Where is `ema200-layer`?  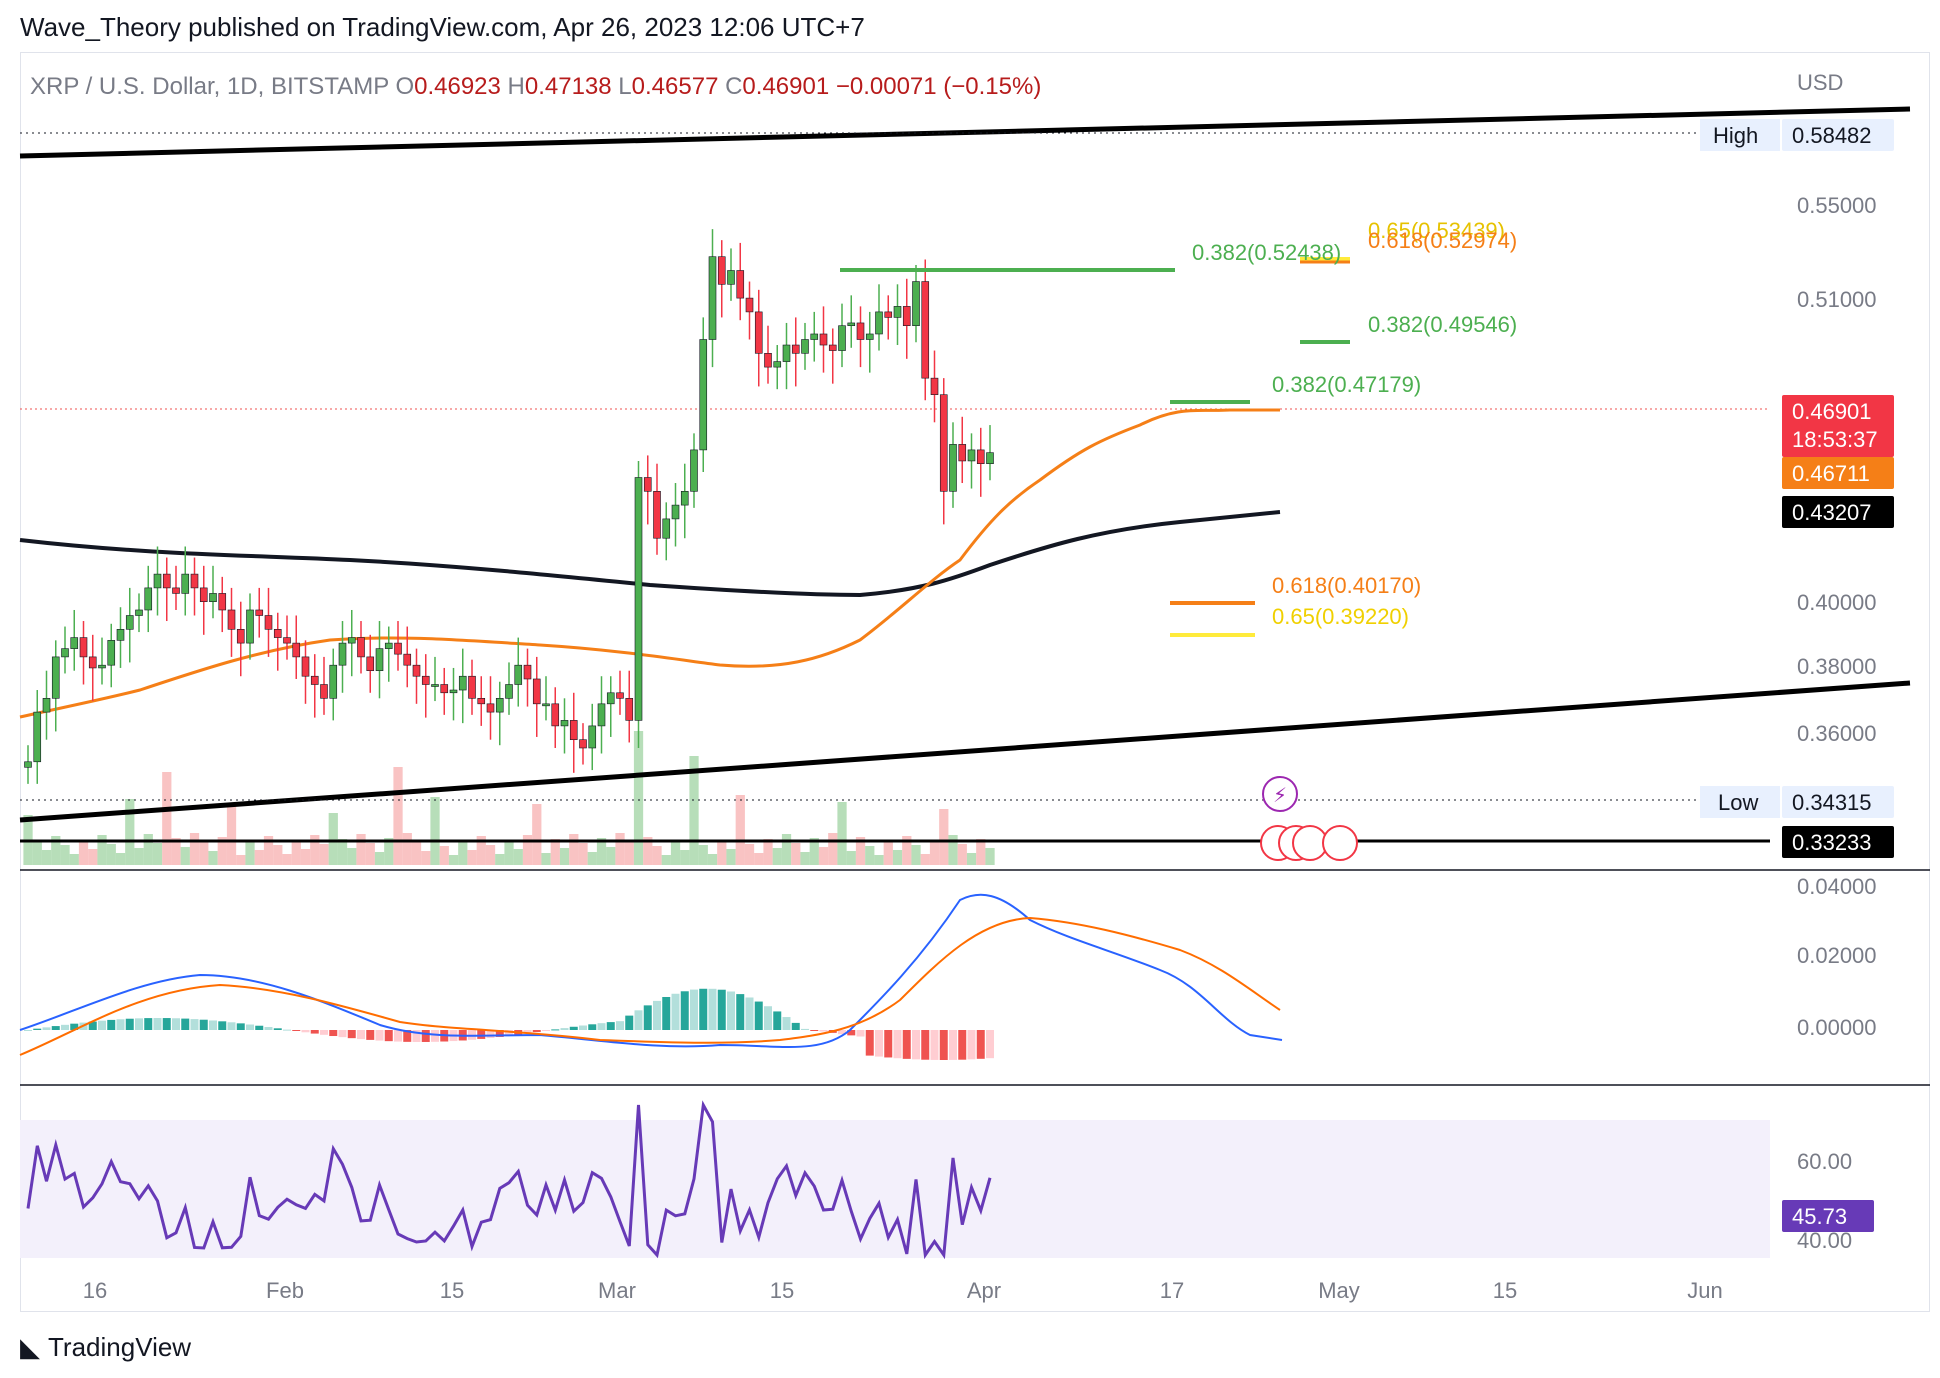 ema200-layer is located at coordinates (650, 554).